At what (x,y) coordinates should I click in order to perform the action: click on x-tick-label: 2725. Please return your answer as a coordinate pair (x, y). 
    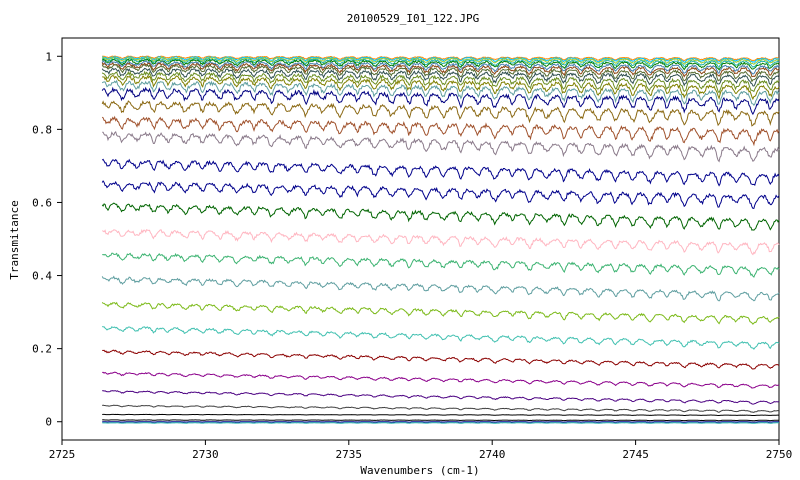
    Looking at the image, I should click on (62, 454).